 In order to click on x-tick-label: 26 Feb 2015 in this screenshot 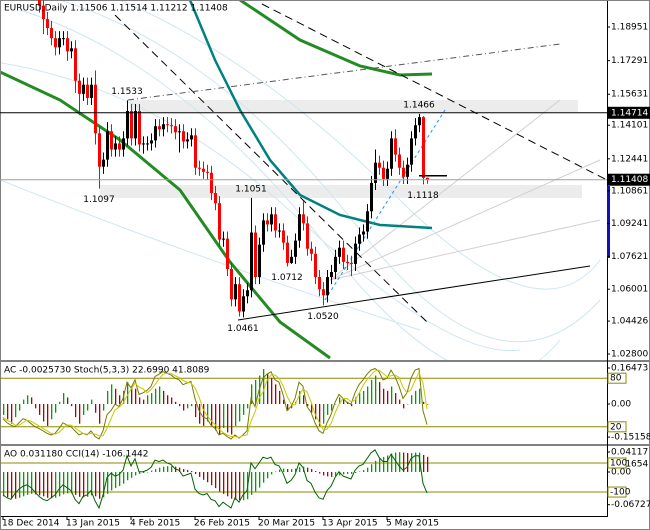, I will do `click(222, 524)`.